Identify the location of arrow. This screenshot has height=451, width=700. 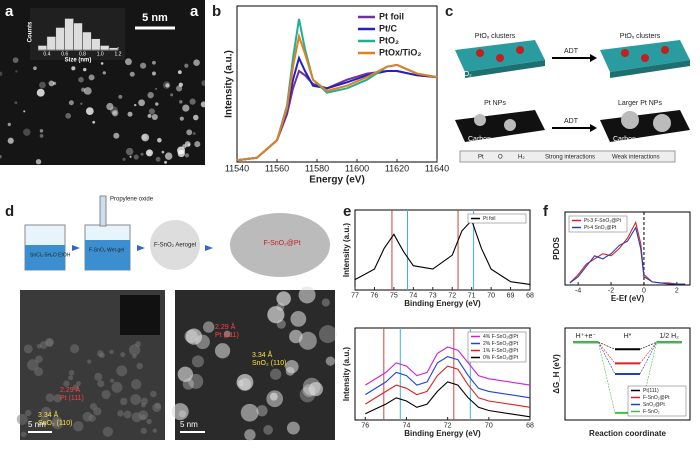
(76, 248).